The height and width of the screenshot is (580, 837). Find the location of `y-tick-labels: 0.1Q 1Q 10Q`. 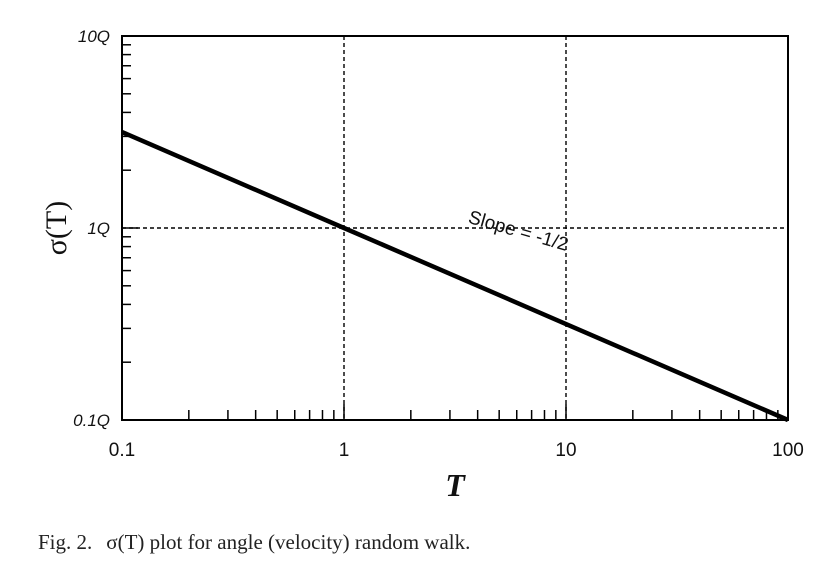

y-tick-labels: 0.1Q 1Q 10Q is located at coordinates (91, 228).